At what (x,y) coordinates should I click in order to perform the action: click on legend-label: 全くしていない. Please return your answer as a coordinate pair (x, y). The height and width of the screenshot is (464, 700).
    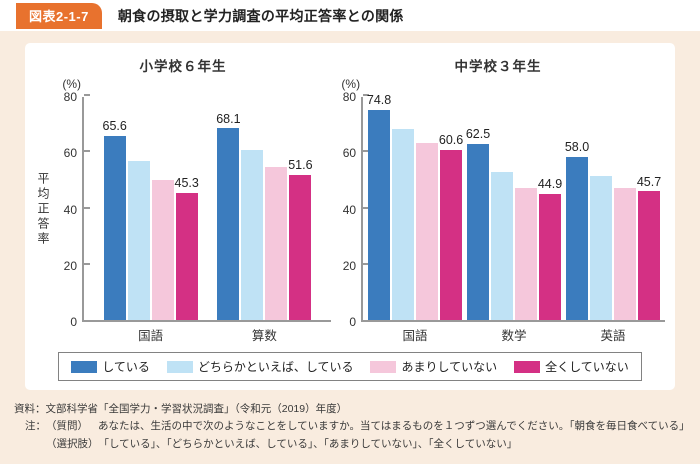
    Looking at the image, I should click on (587, 367).